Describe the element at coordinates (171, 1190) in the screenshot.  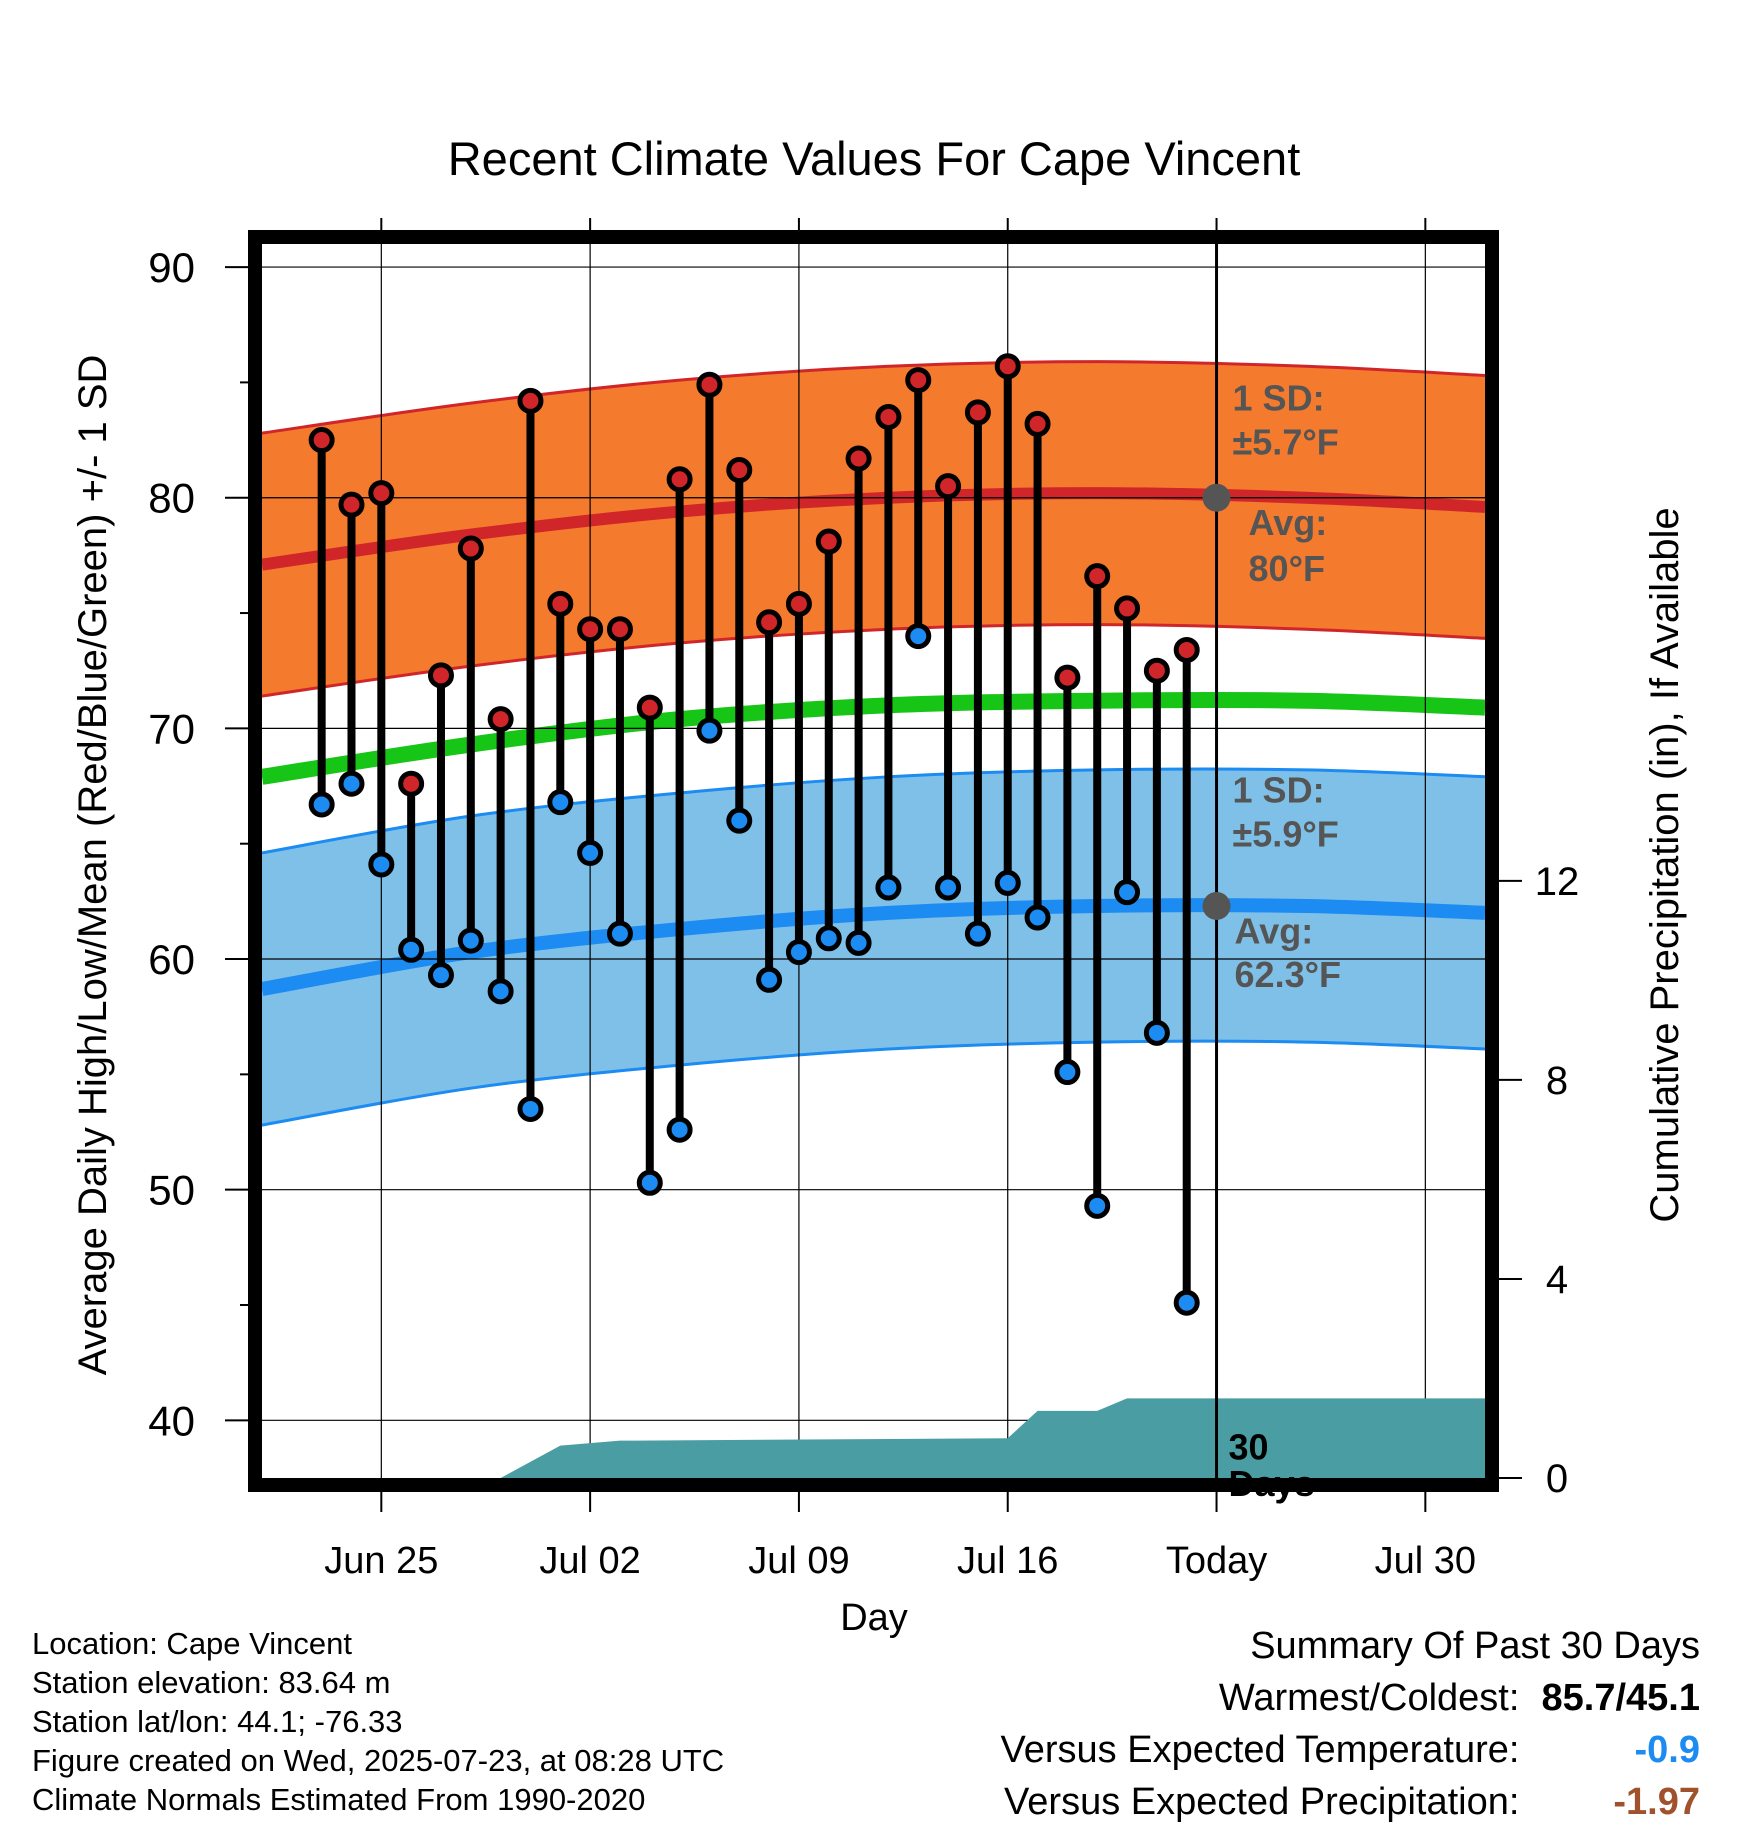
I see `y-tick-label: 50` at that location.